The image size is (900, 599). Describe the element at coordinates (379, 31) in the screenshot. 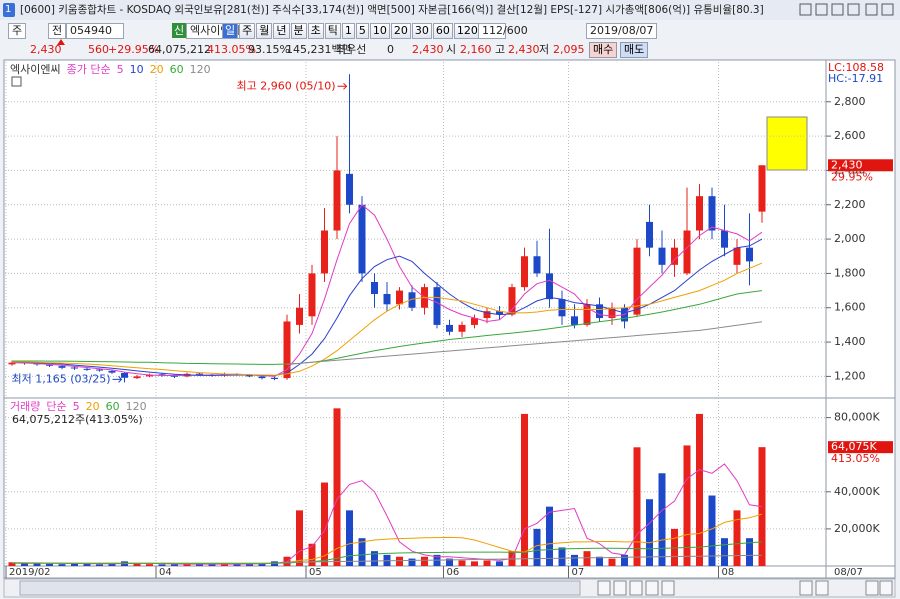

I see `interval-button: 10` at that location.